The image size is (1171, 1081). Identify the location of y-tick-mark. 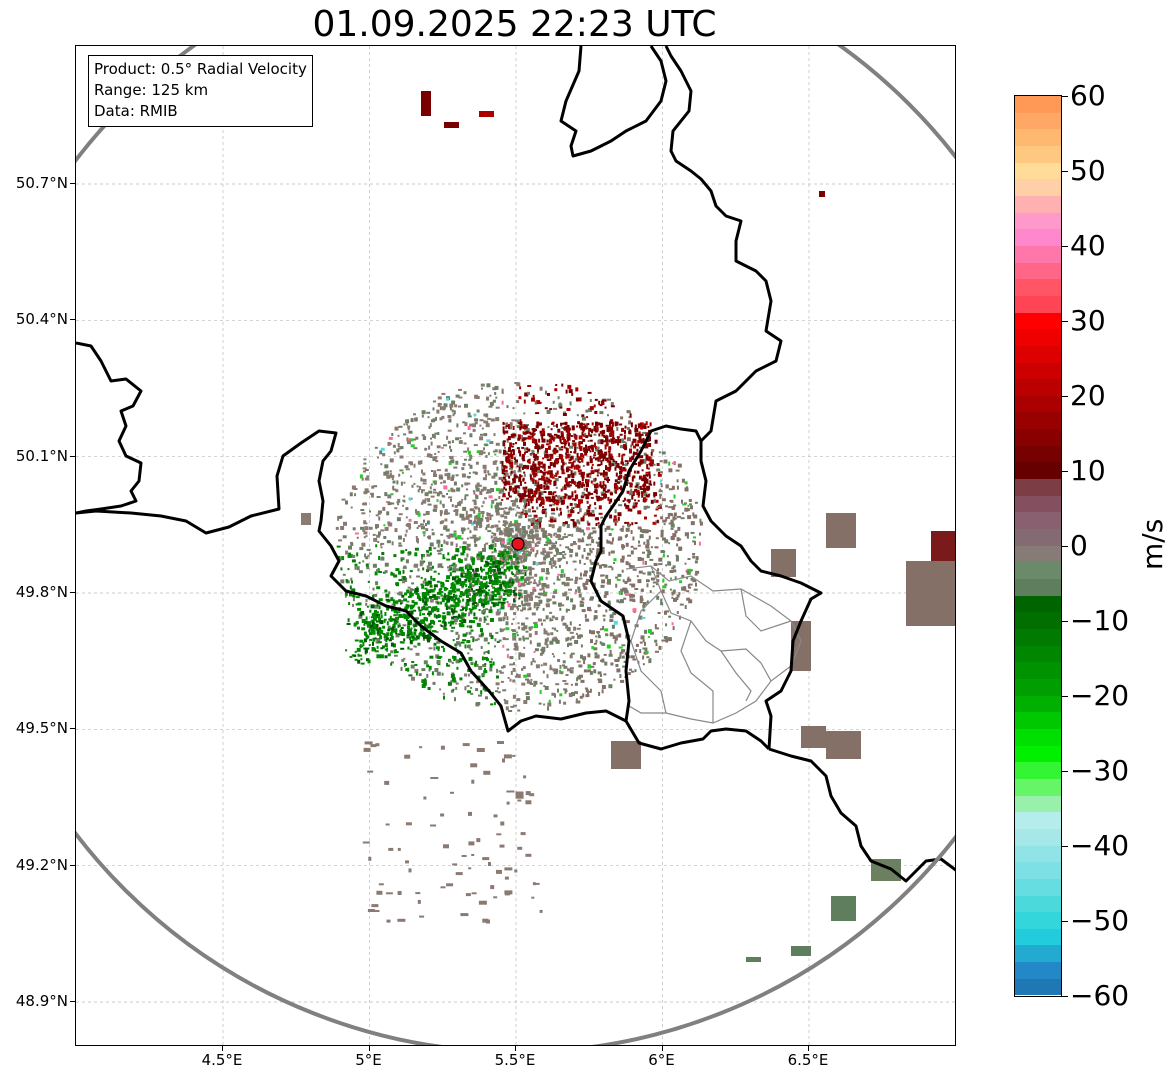
(72, 320).